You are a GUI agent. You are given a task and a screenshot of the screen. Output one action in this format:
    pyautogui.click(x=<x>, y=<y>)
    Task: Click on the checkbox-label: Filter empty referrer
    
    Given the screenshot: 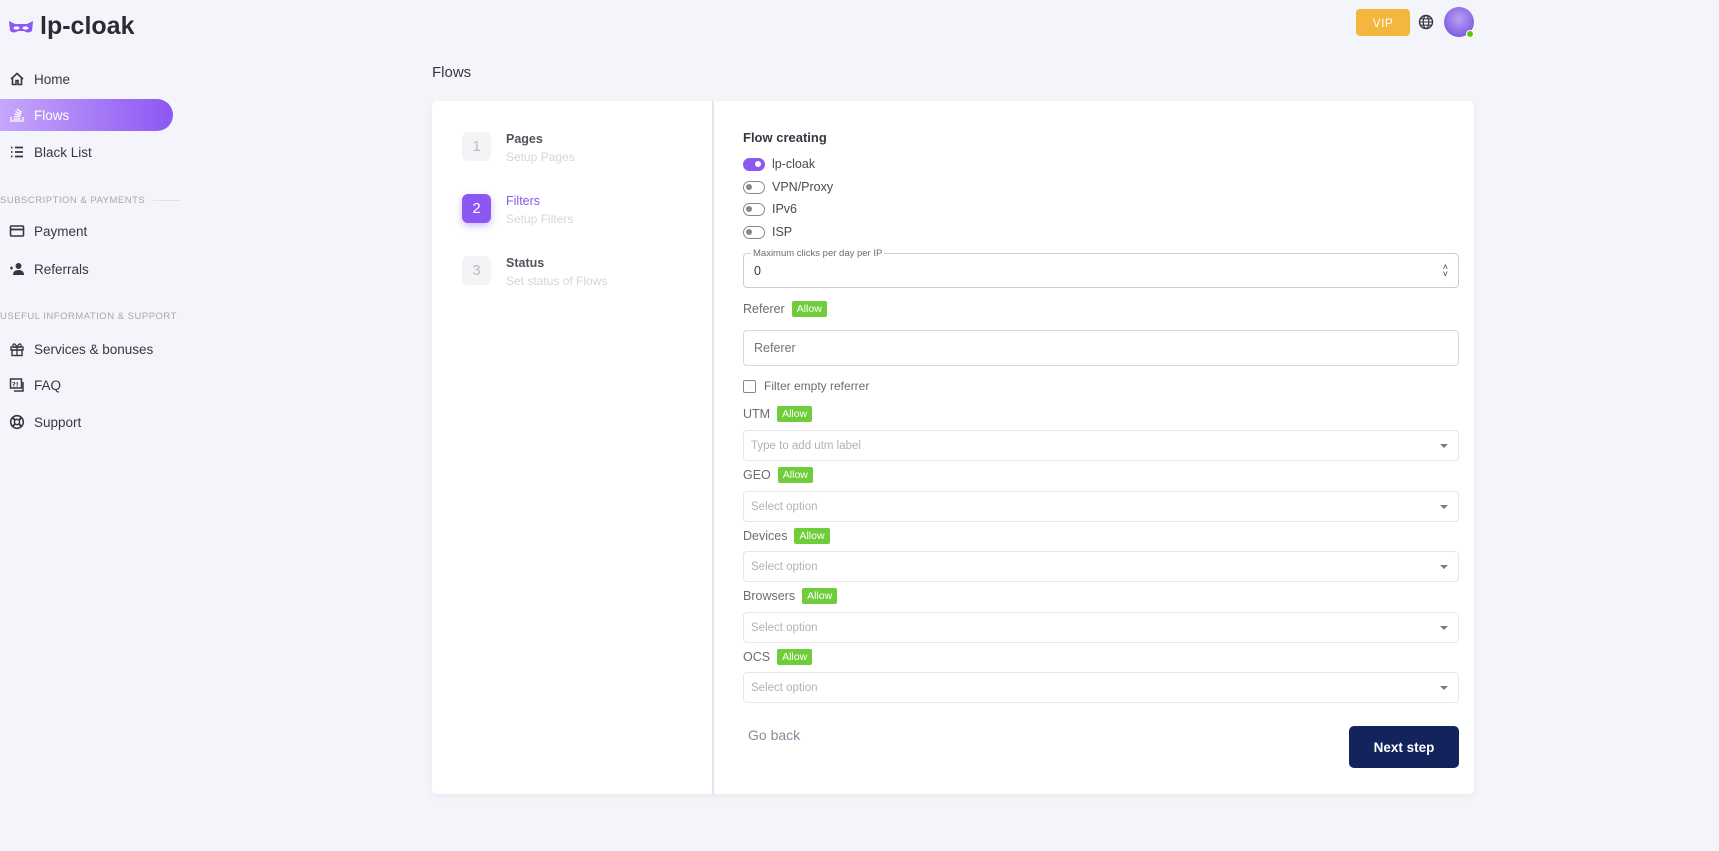 What is the action you would take?
    pyautogui.click(x=817, y=386)
    